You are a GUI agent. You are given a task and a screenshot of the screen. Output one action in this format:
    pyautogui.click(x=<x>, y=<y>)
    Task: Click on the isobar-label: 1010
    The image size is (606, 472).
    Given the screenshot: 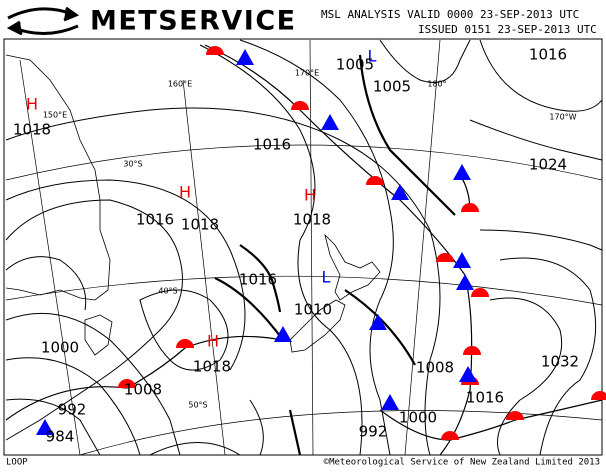 What is the action you would take?
    pyautogui.click(x=313, y=310)
    